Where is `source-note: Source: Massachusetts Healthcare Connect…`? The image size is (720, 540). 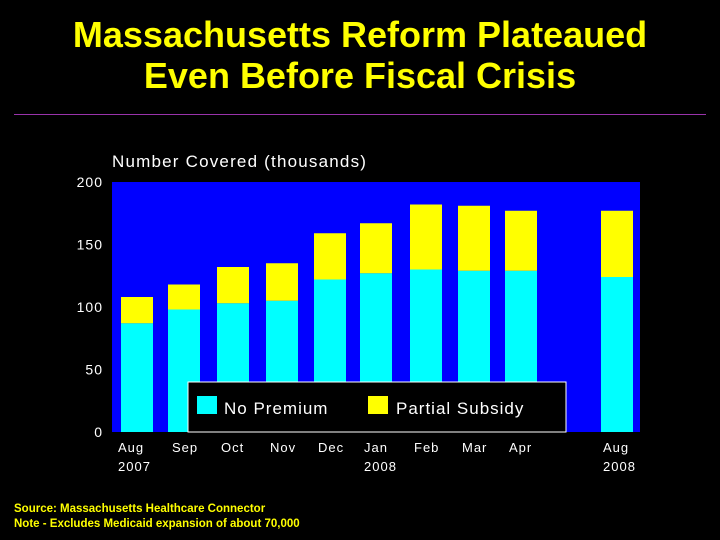
source-note: Source: Massachusetts Healthcare Connect… is located at coordinates (140, 509).